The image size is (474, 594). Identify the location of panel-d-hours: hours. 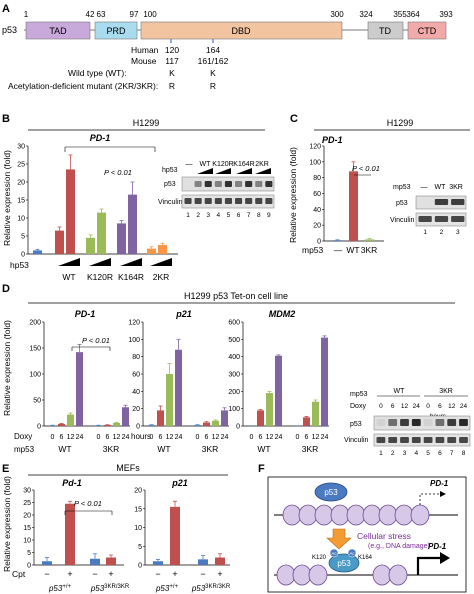
(141, 436).